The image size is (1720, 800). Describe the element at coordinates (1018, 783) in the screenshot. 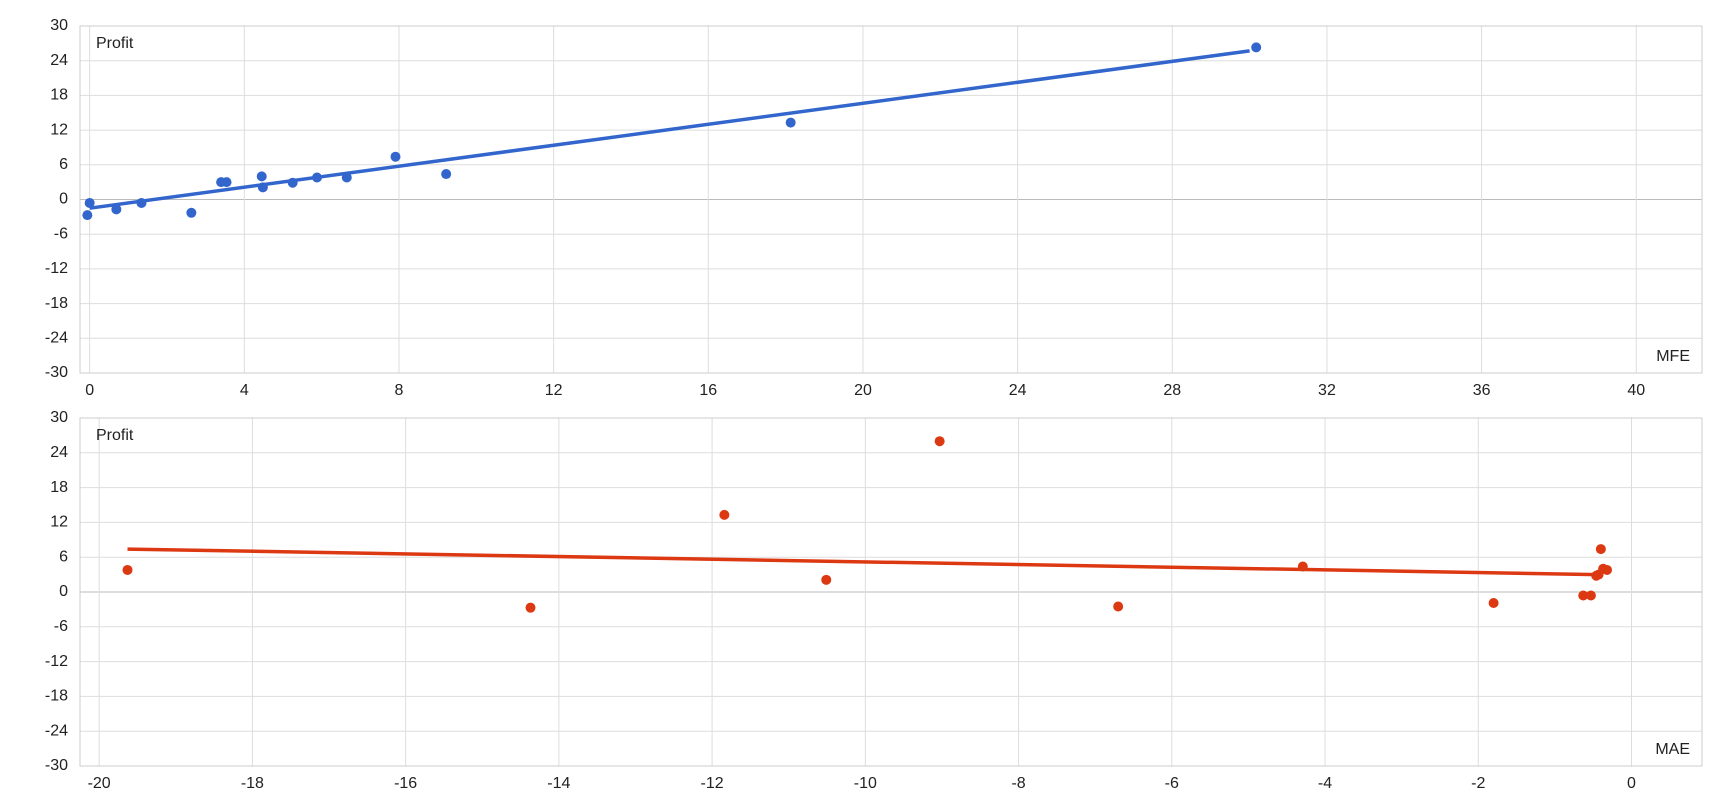

I see `x-tick-label: -8` at that location.